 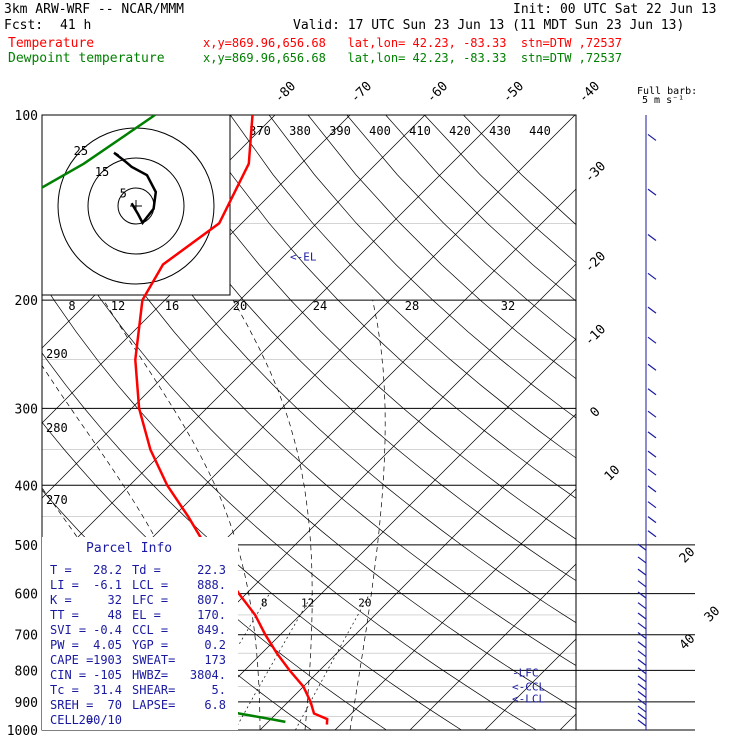 What do you see at coordinates (285, 92) in the screenshot?
I see `temperature-tick-label: -80` at bounding box center [285, 92].